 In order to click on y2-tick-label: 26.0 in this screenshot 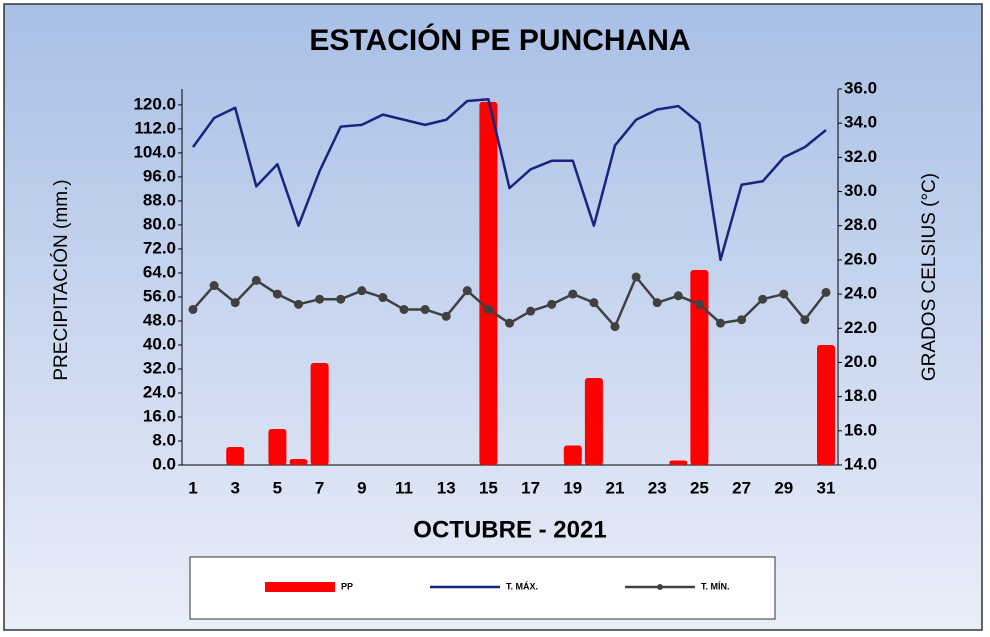, I will do `click(860, 258)`.